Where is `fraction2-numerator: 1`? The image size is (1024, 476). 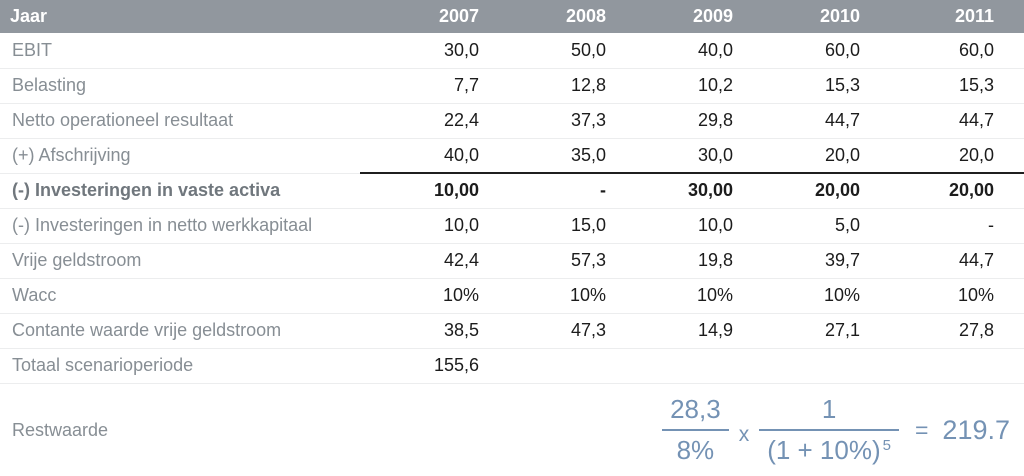 fraction2-numerator: 1 is located at coordinates (829, 409).